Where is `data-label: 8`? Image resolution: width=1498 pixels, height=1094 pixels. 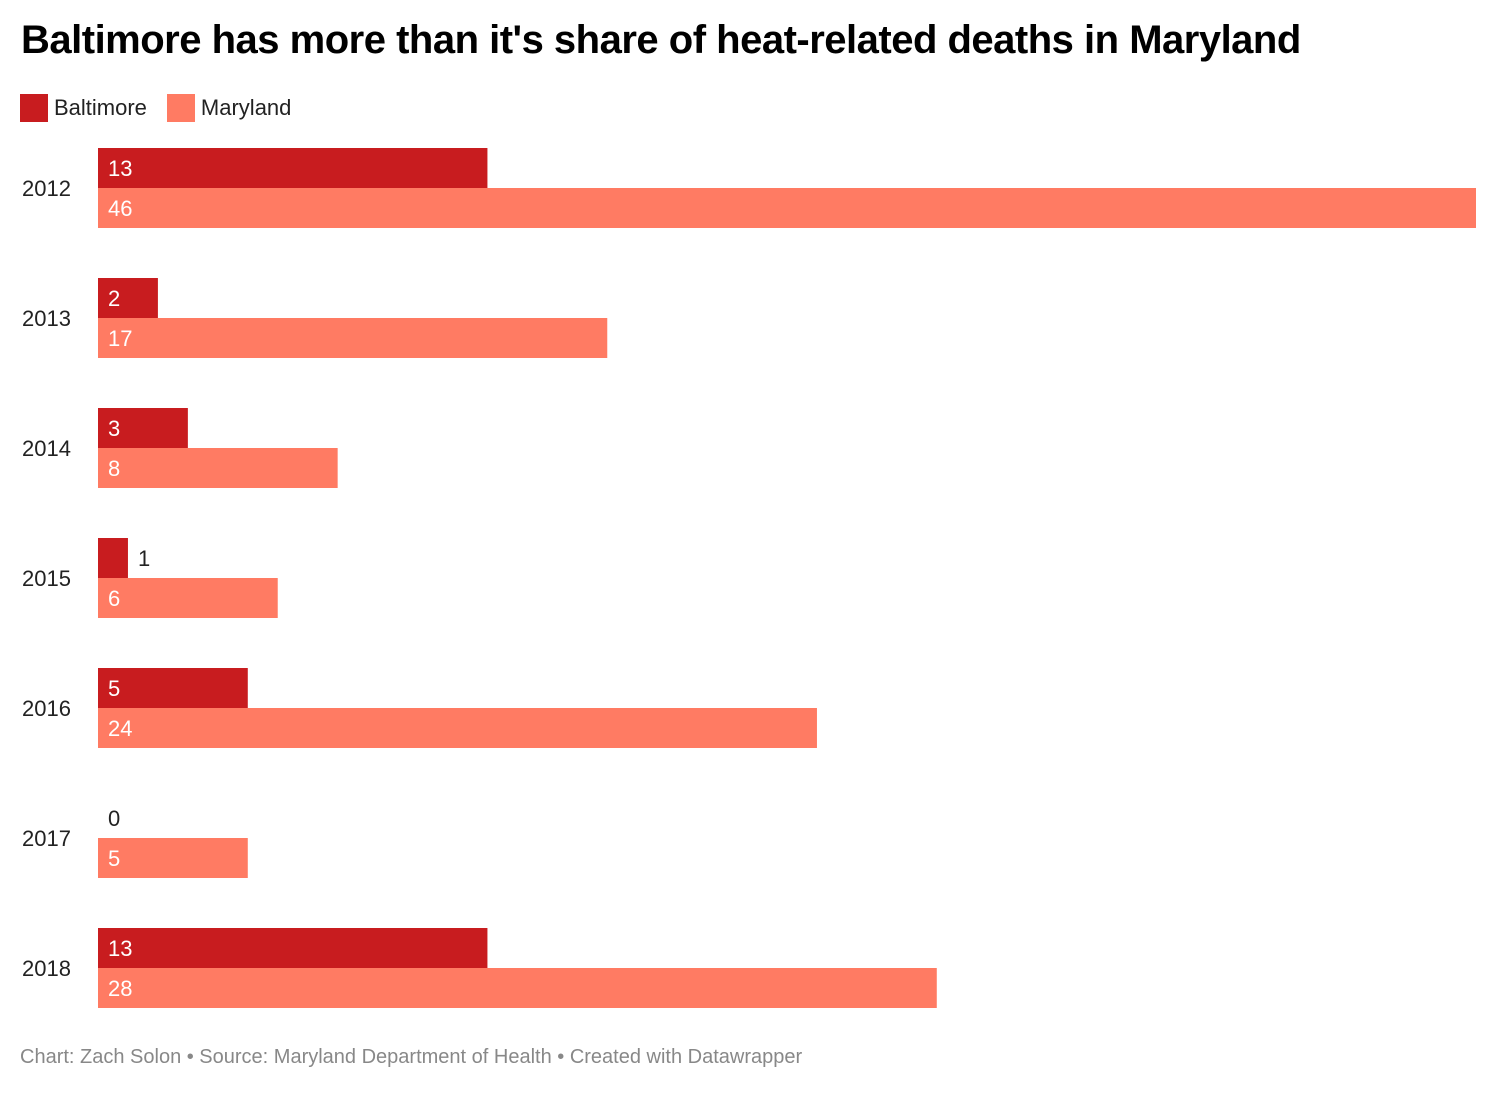
data-label: 8 is located at coordinates (114, 468).